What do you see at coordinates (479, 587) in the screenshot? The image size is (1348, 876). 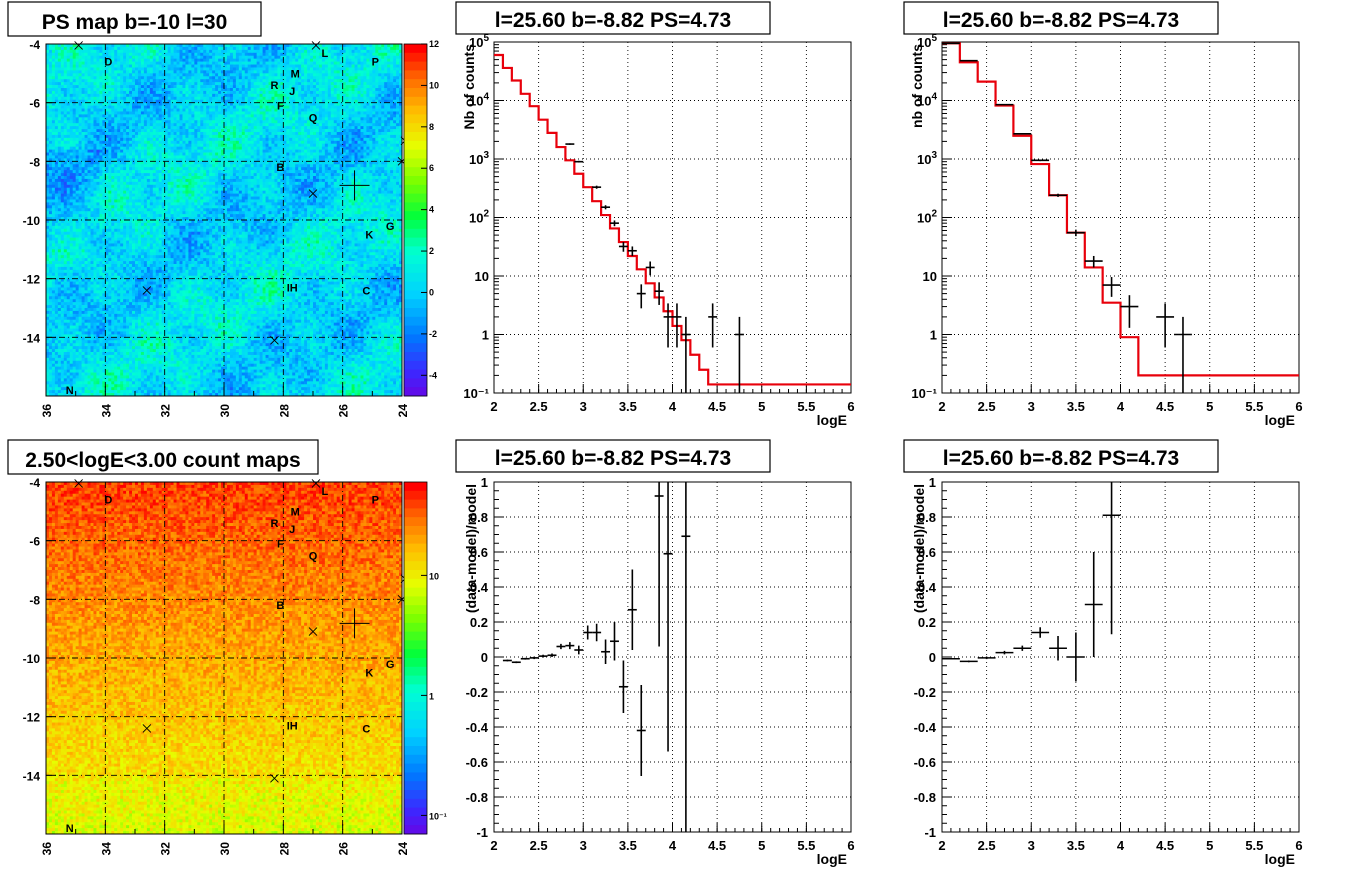 I see `y-tick-label: 0.4` at bounding box center [479, 587].